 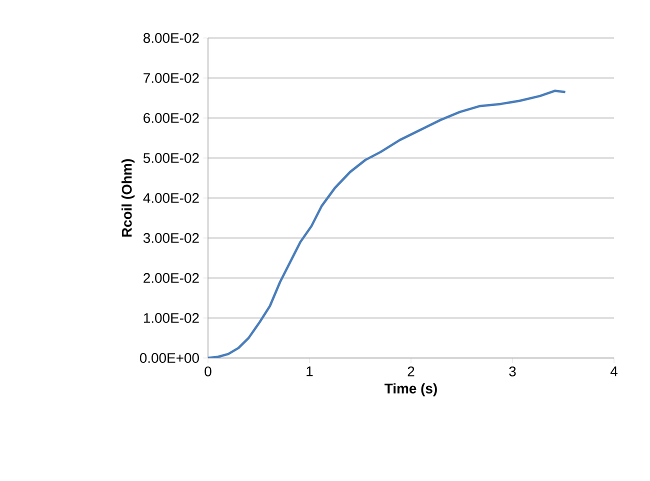 I want to click on y-tick-label: 6.00E-02, so click(x=171, y=118).